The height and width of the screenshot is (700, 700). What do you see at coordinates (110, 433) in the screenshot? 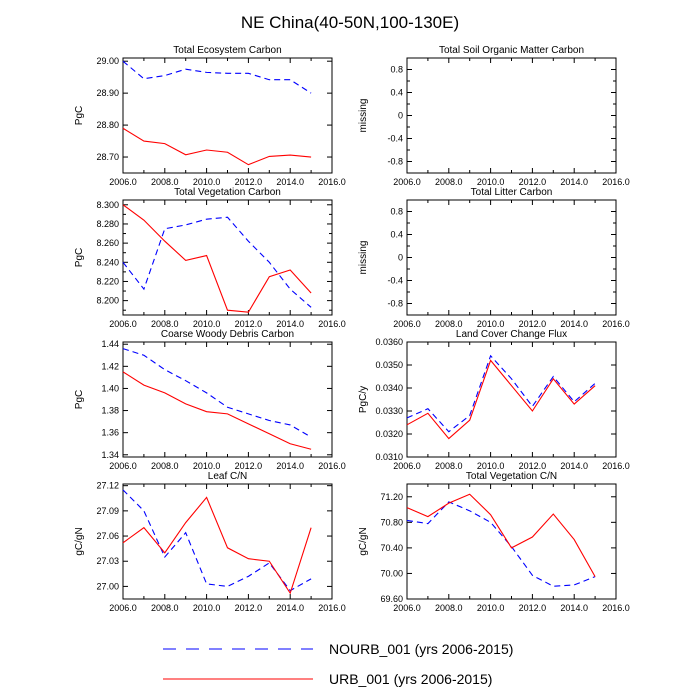
I see `y-tick-label: 1.36` at bounding box center [110, 433].